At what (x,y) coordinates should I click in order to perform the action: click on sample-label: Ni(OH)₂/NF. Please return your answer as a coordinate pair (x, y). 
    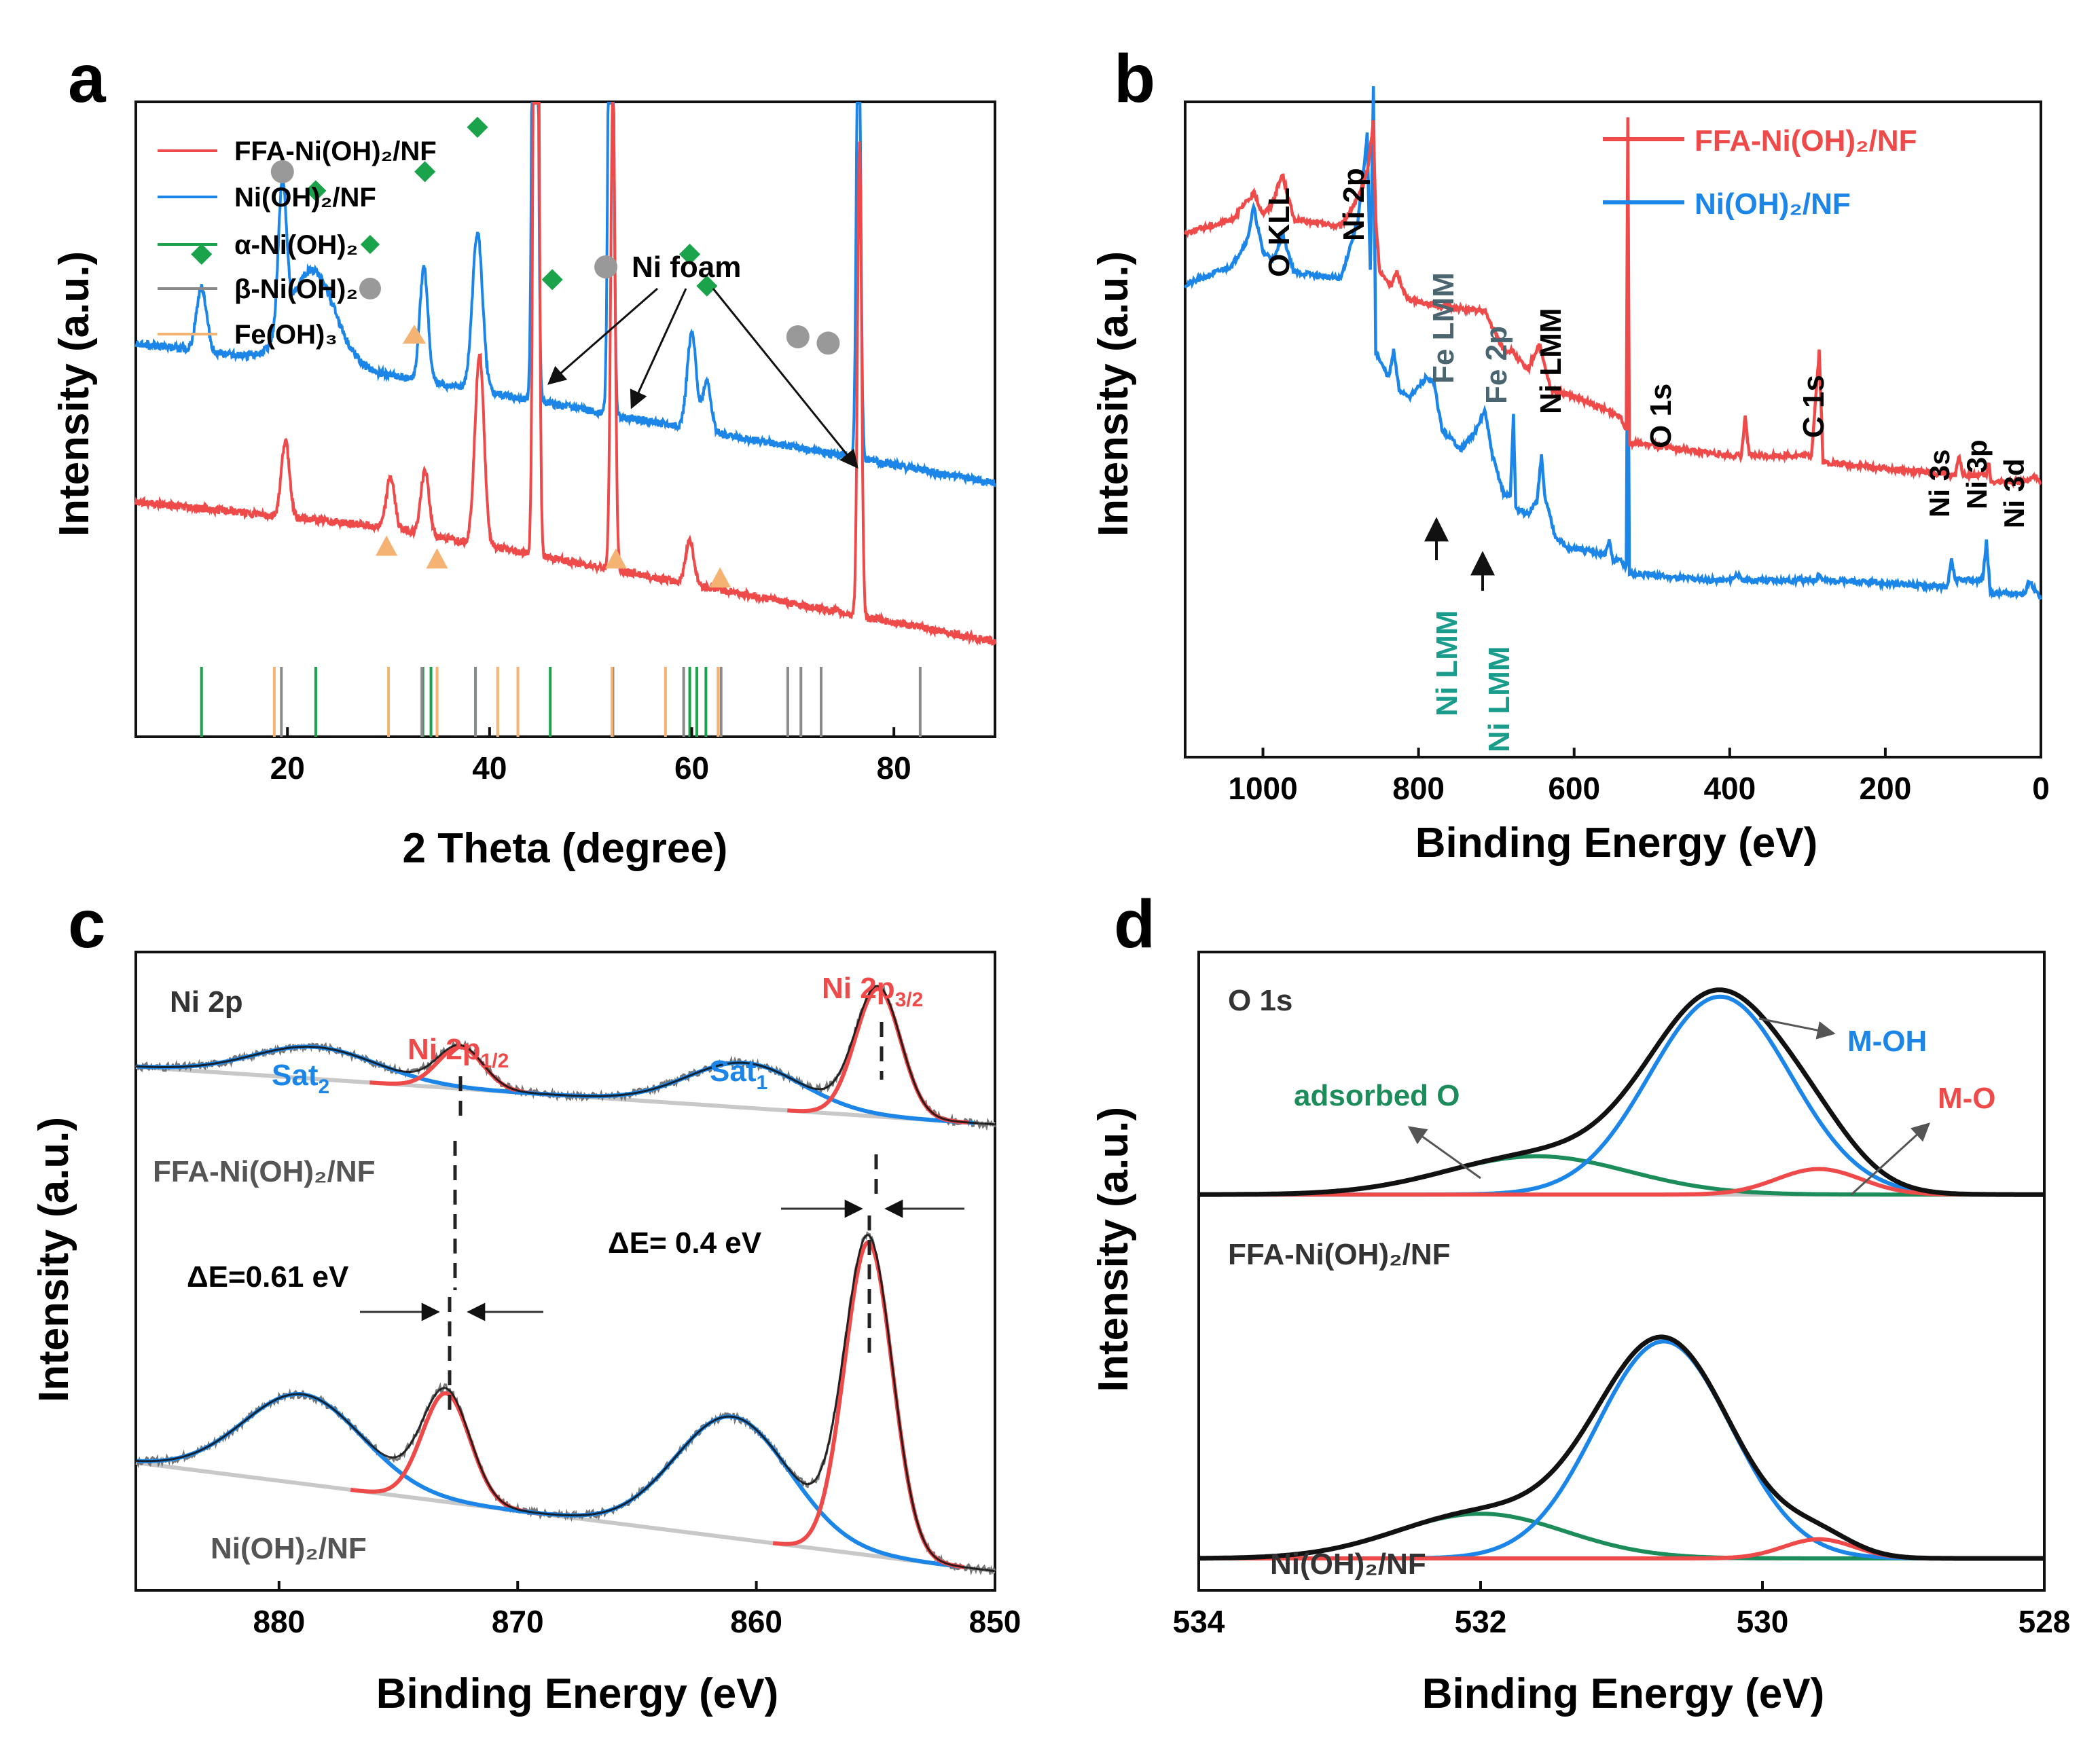
    Looking at the image, I should click on (1348, 1564).